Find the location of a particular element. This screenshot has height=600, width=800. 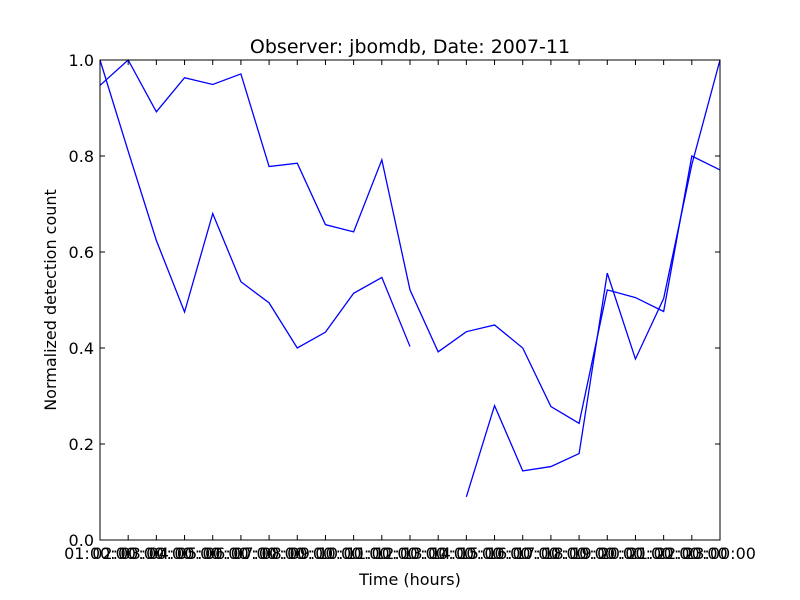

x-tick-label: 05:00:00 is located at coordinates (213, 553).